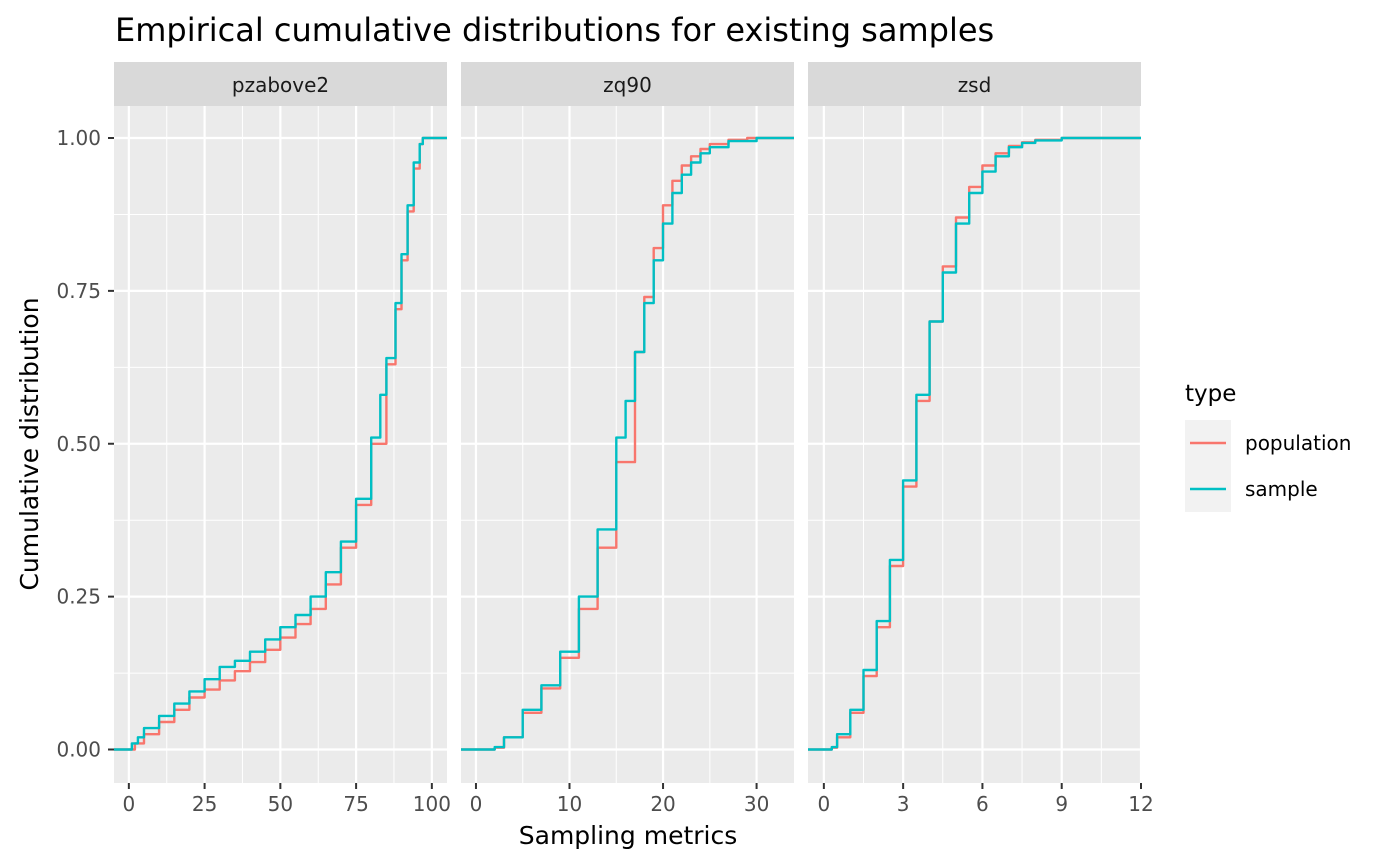 The width and height of the screenshot is (1400, 865). What do you see at coordinates (1298, 443) in the screenshot?
I see `legend-label-population: population` at bounding box center [1298, 443].